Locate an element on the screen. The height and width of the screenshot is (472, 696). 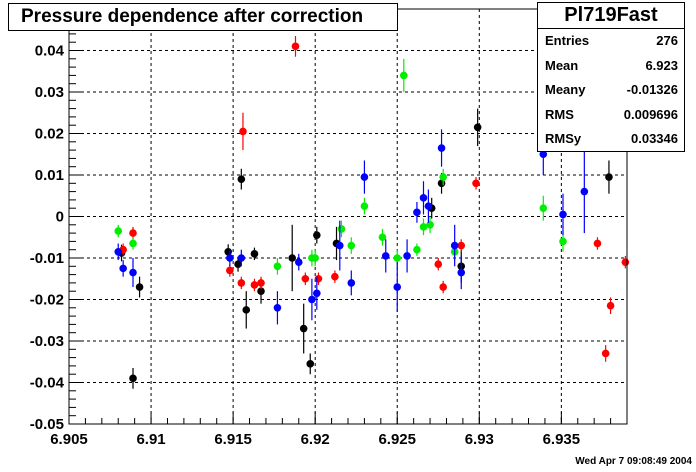
stats-value: 0.03346 is located at coordinates (654, 139).